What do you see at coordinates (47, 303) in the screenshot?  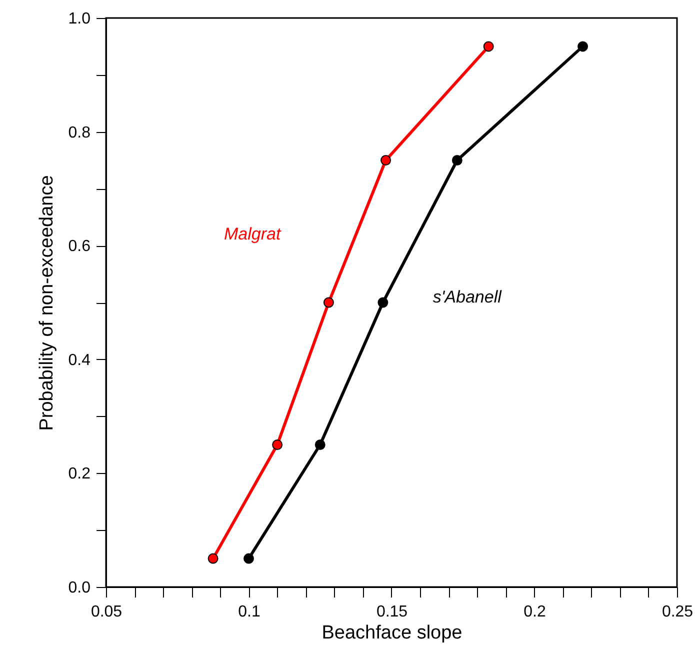 I see `y-axis-title: Probability of non-exceedance` at bounding box center [47, 303].